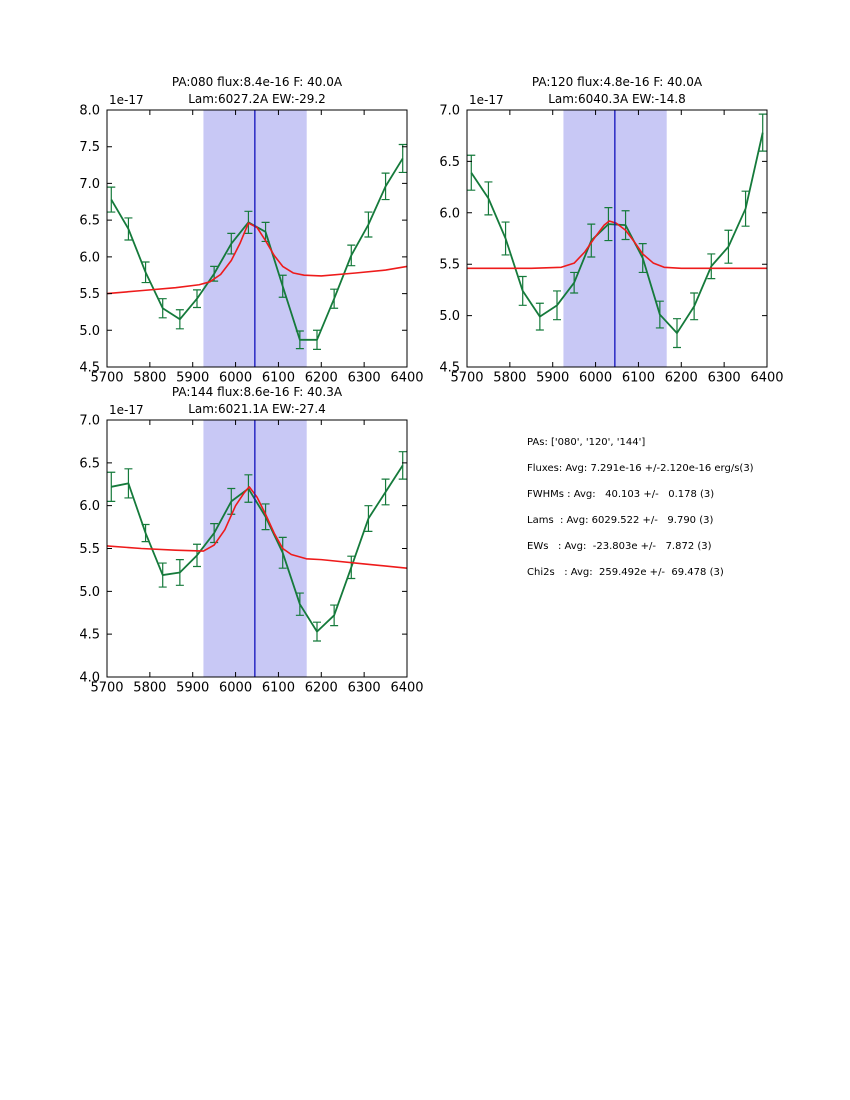  Describe the element at coordinates (257, 99) in the screenshot. I see `plot-title-line2: Lam:6027.2A EW:-29.2` at that location.